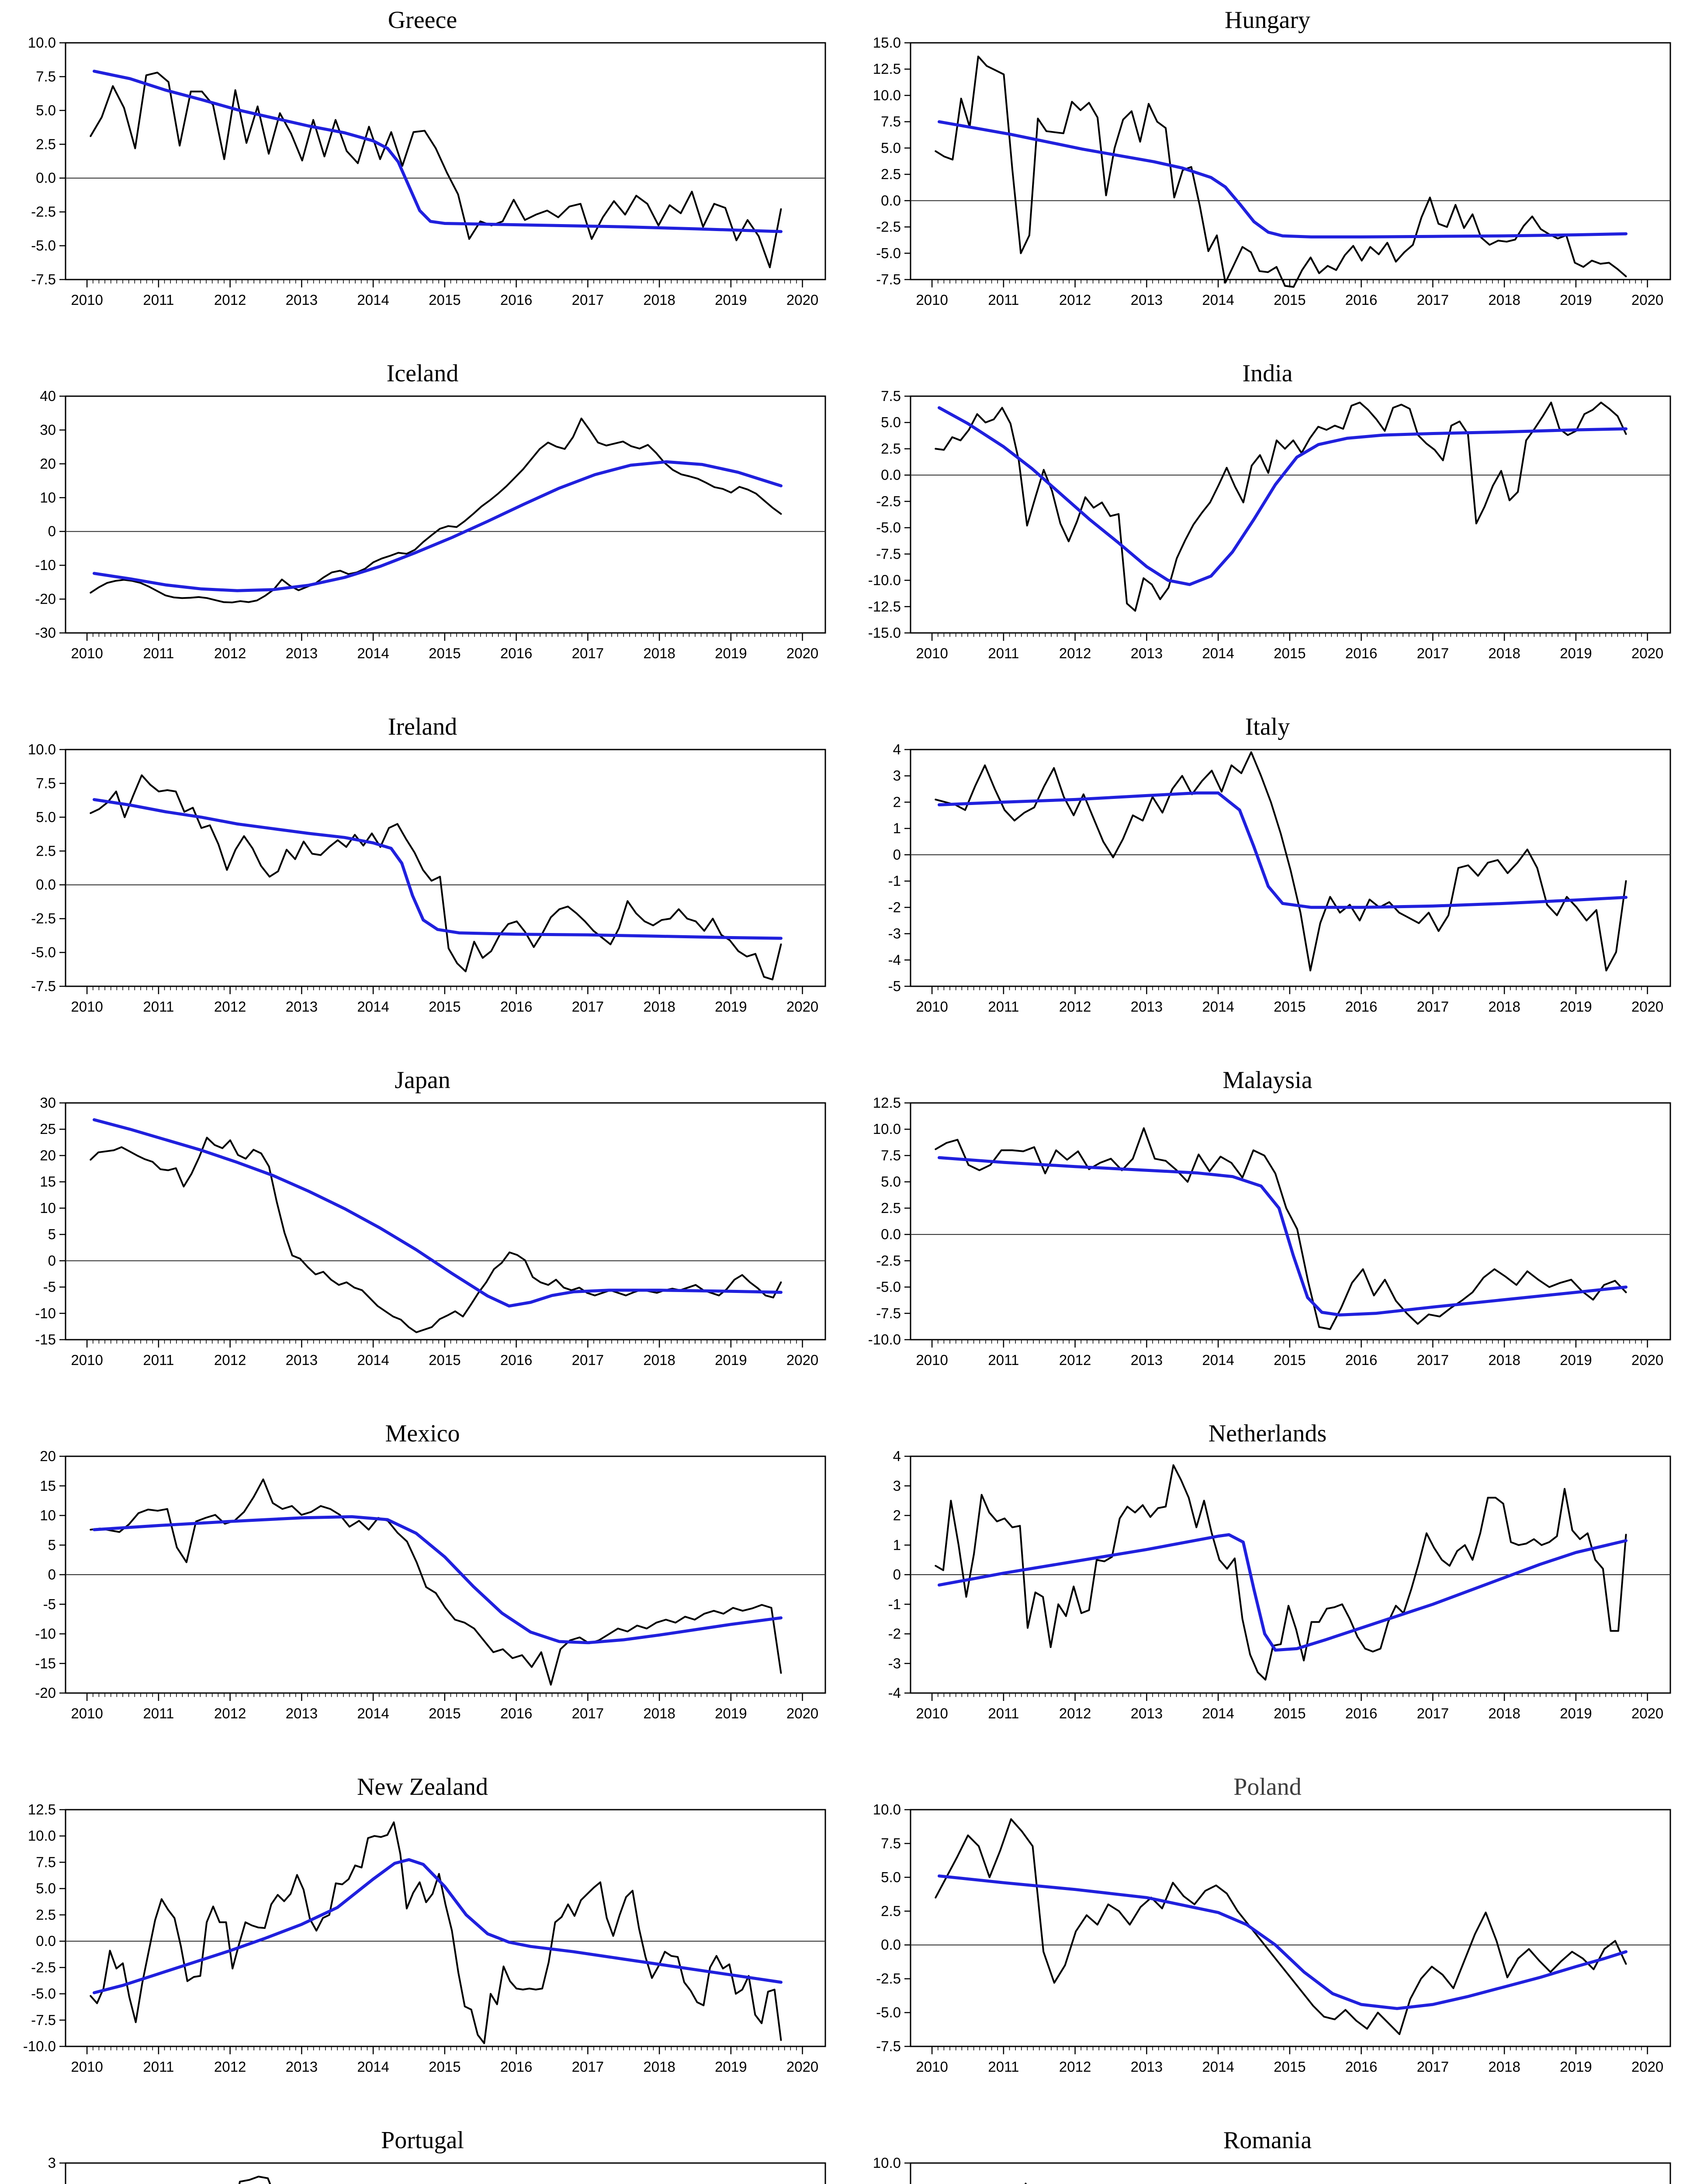 This screenshot has width=1690, height=2184. I want to click on y-tick-label: -2.5, so click(44, 918).